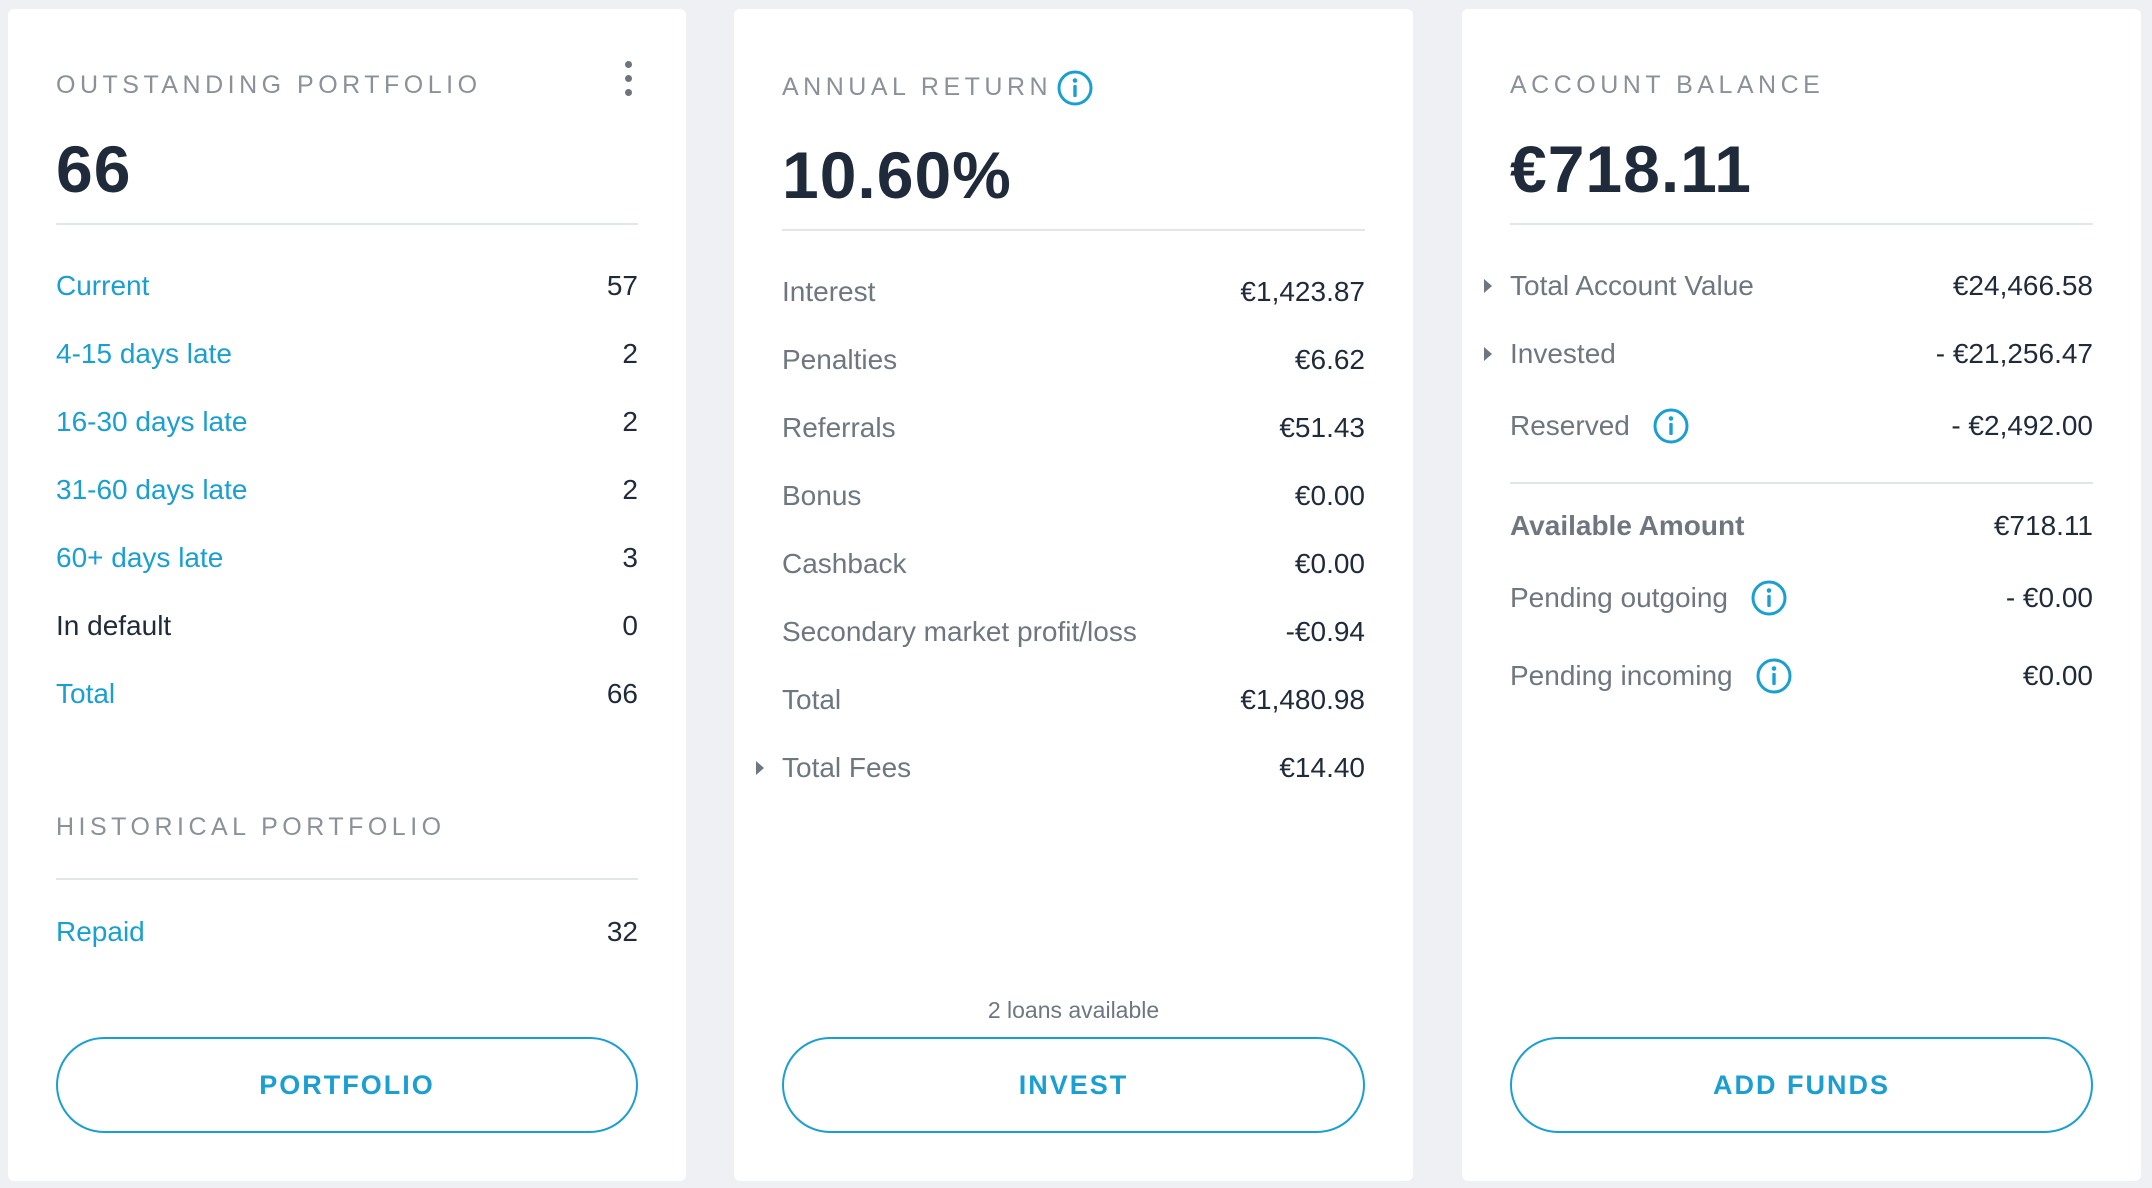  Describe the element at coordinates (269, 85) in the screenshot. I see `outstanding-portfolio-title: OUTSTANDING PORTFOLIO` at that location.